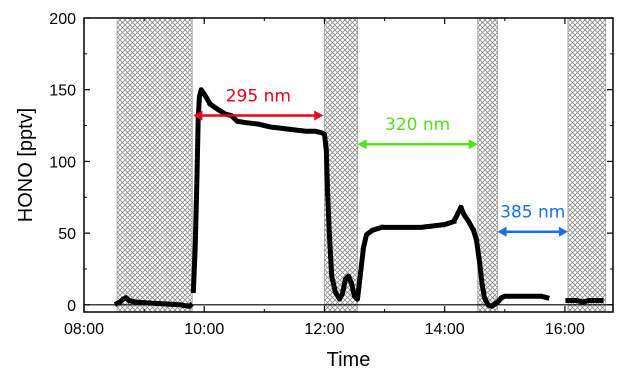  What do you see at coordinates (565, 329) in the screenshot?
I see `x-tick-label: 16:00` at bounding box center [565, 329].